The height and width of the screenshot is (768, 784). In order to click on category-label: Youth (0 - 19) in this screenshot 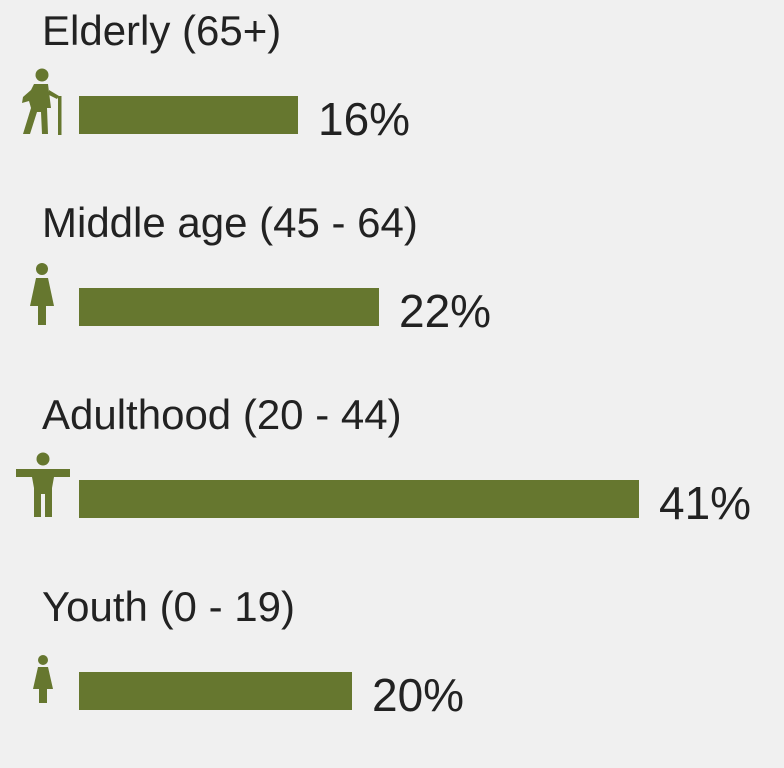, I will do `click(168, 606)`.